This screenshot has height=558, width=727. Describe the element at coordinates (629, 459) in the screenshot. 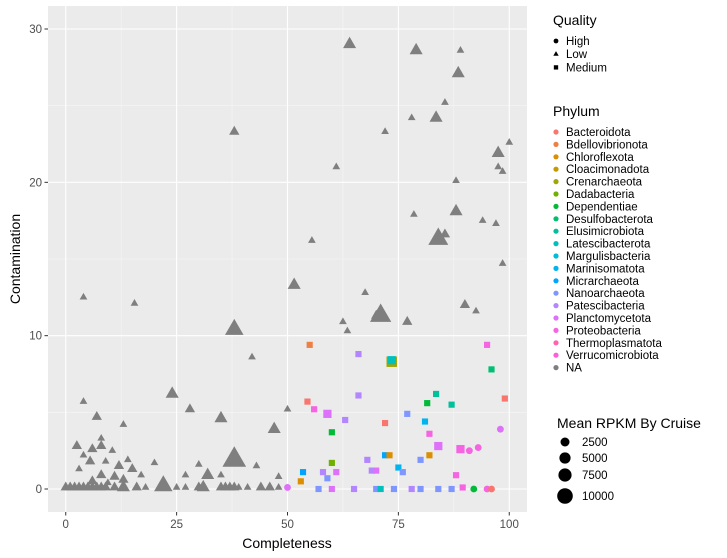

I see `legend-size: Mean RPKM By Cruise 2500 5000 7500 10000` at that location.